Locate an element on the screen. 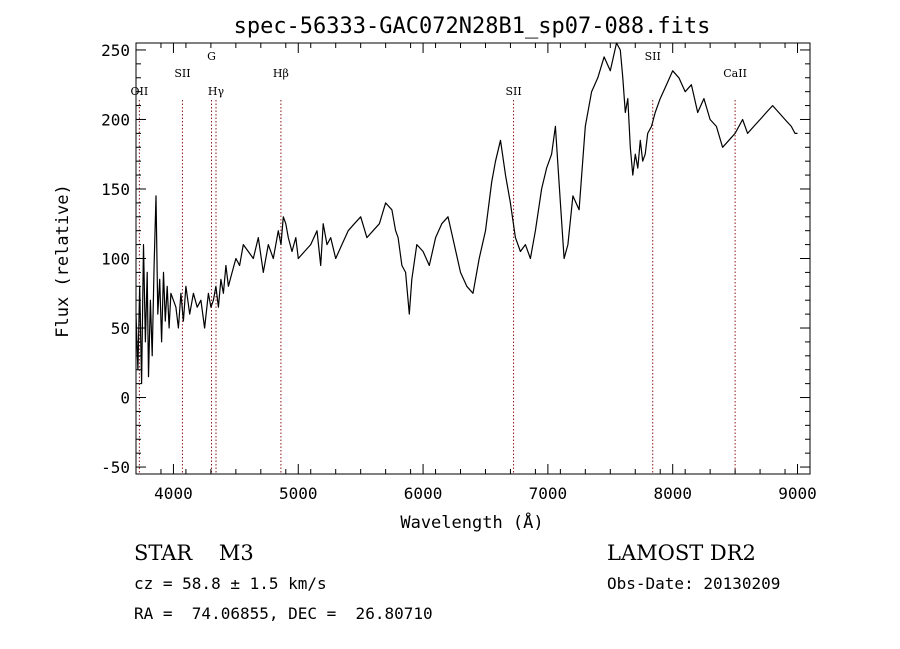 The height and width of the screenshot is (649, 900). x-axis-label: Wavelength (Å) is located at coordinates (471, 522).